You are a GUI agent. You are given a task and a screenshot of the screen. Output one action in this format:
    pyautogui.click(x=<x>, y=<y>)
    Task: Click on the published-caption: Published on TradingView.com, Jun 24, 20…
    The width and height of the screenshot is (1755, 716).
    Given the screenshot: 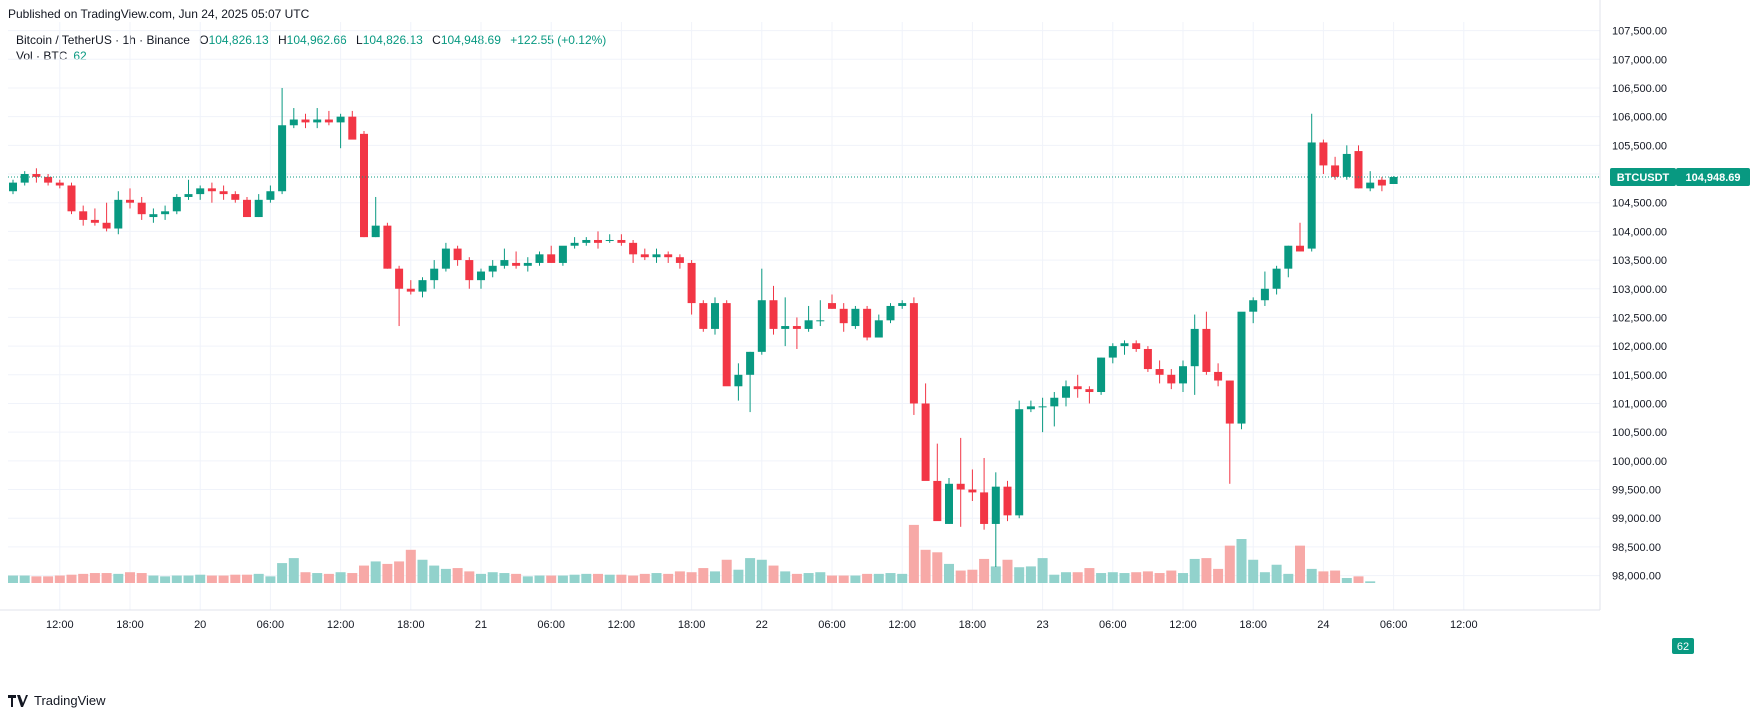 What is the action you would take?
    pyautogui.click(x=159, y=14)
    